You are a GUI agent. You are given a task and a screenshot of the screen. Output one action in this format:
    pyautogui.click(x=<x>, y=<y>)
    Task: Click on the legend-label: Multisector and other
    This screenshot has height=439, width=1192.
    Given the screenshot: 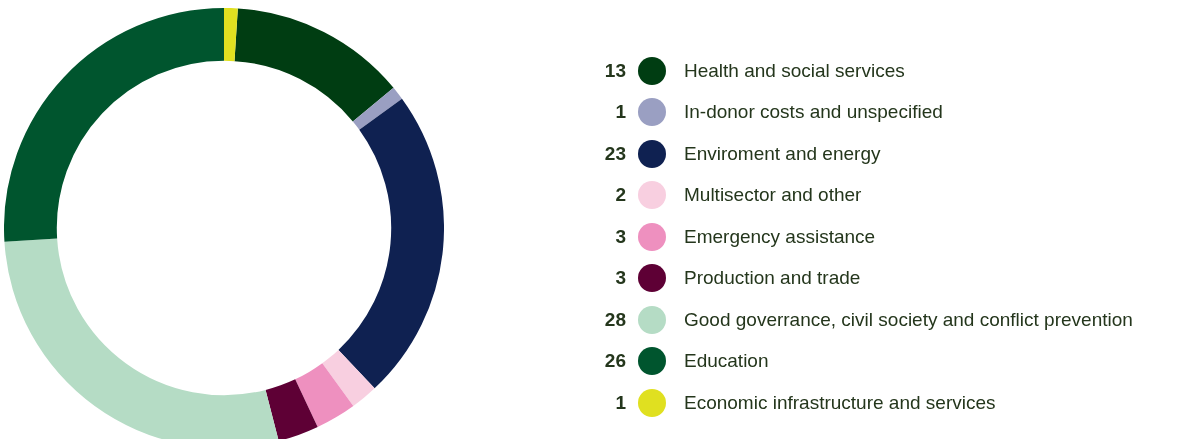 What is the action you would take?
    pyautogui.click(x=773, y=195)
    